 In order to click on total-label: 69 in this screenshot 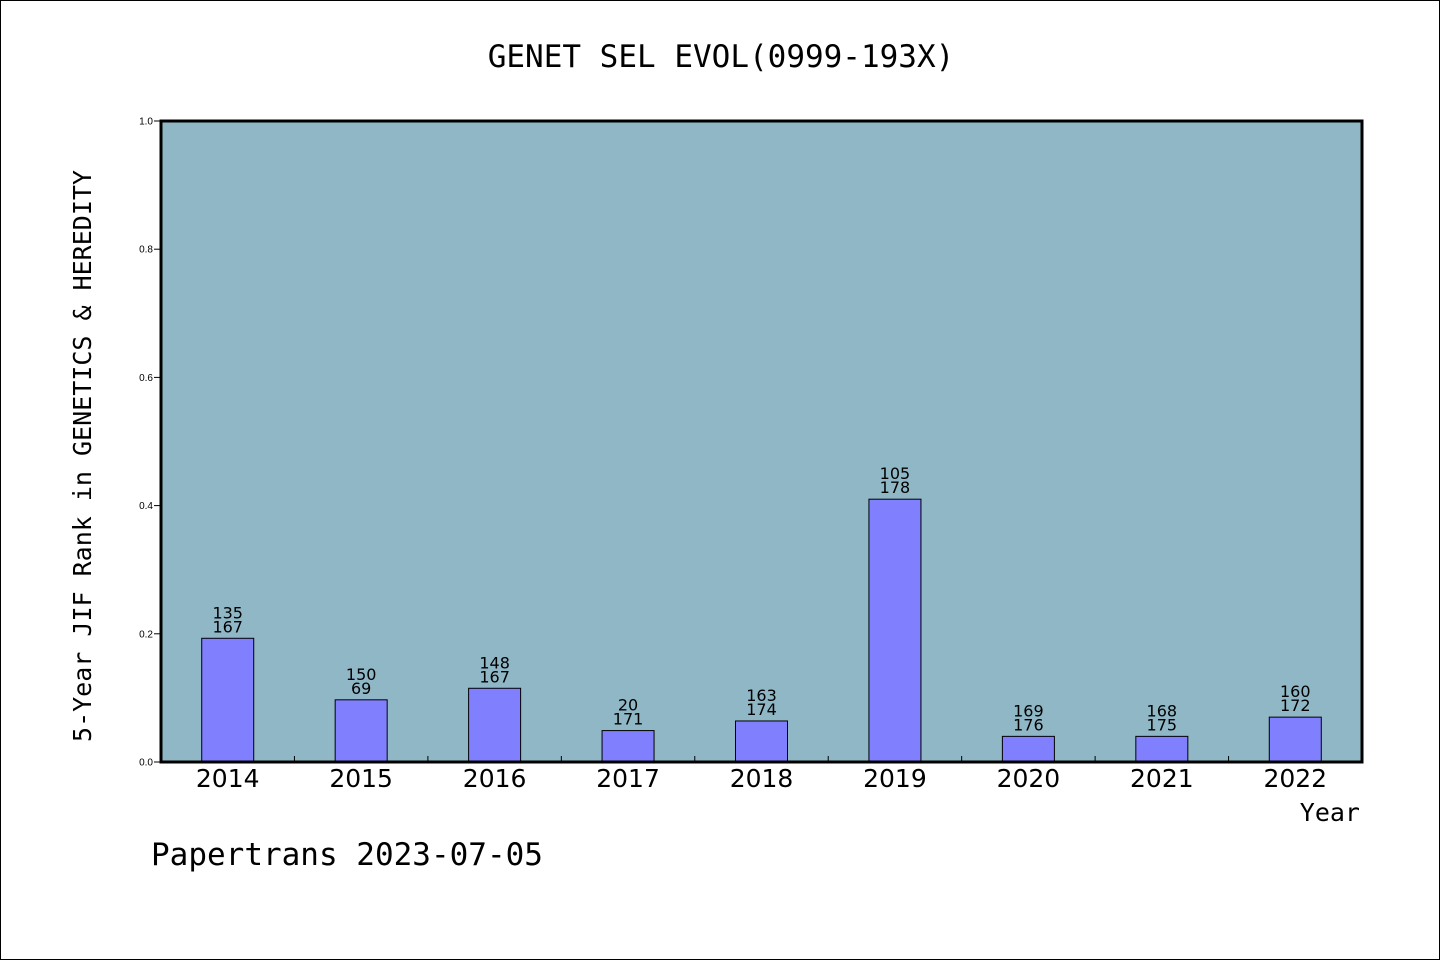, I will do `click(361, 688)`.